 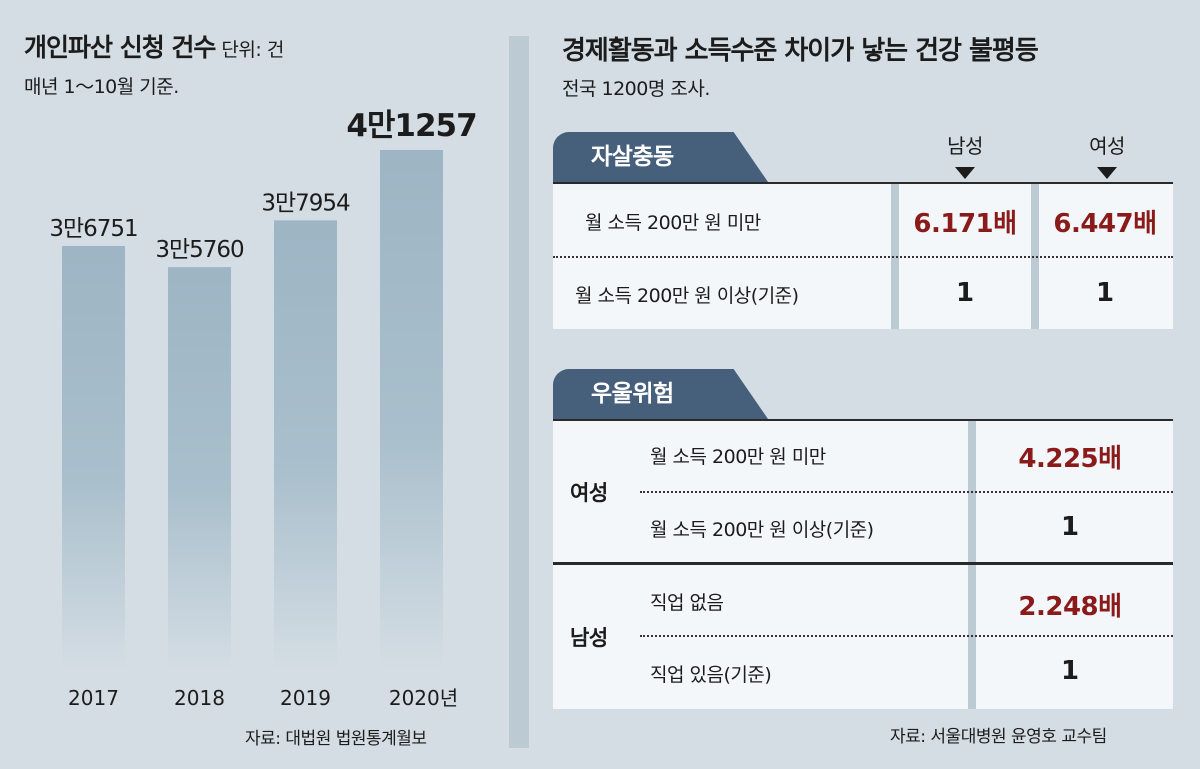 I want to click on data-label: 3만5760, so click(x=199, y=250).